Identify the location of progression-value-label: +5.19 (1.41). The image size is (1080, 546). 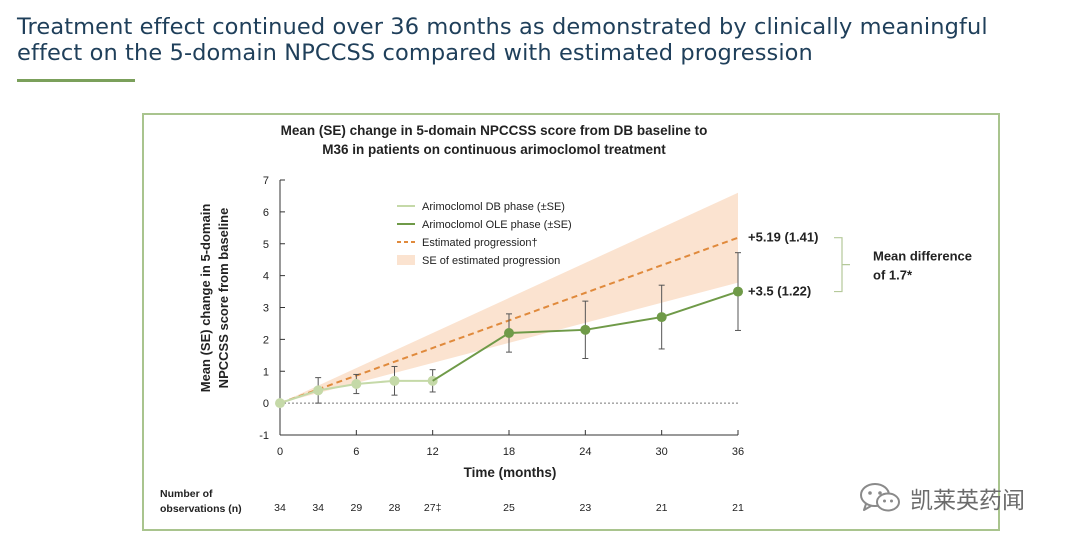
(783, 237).